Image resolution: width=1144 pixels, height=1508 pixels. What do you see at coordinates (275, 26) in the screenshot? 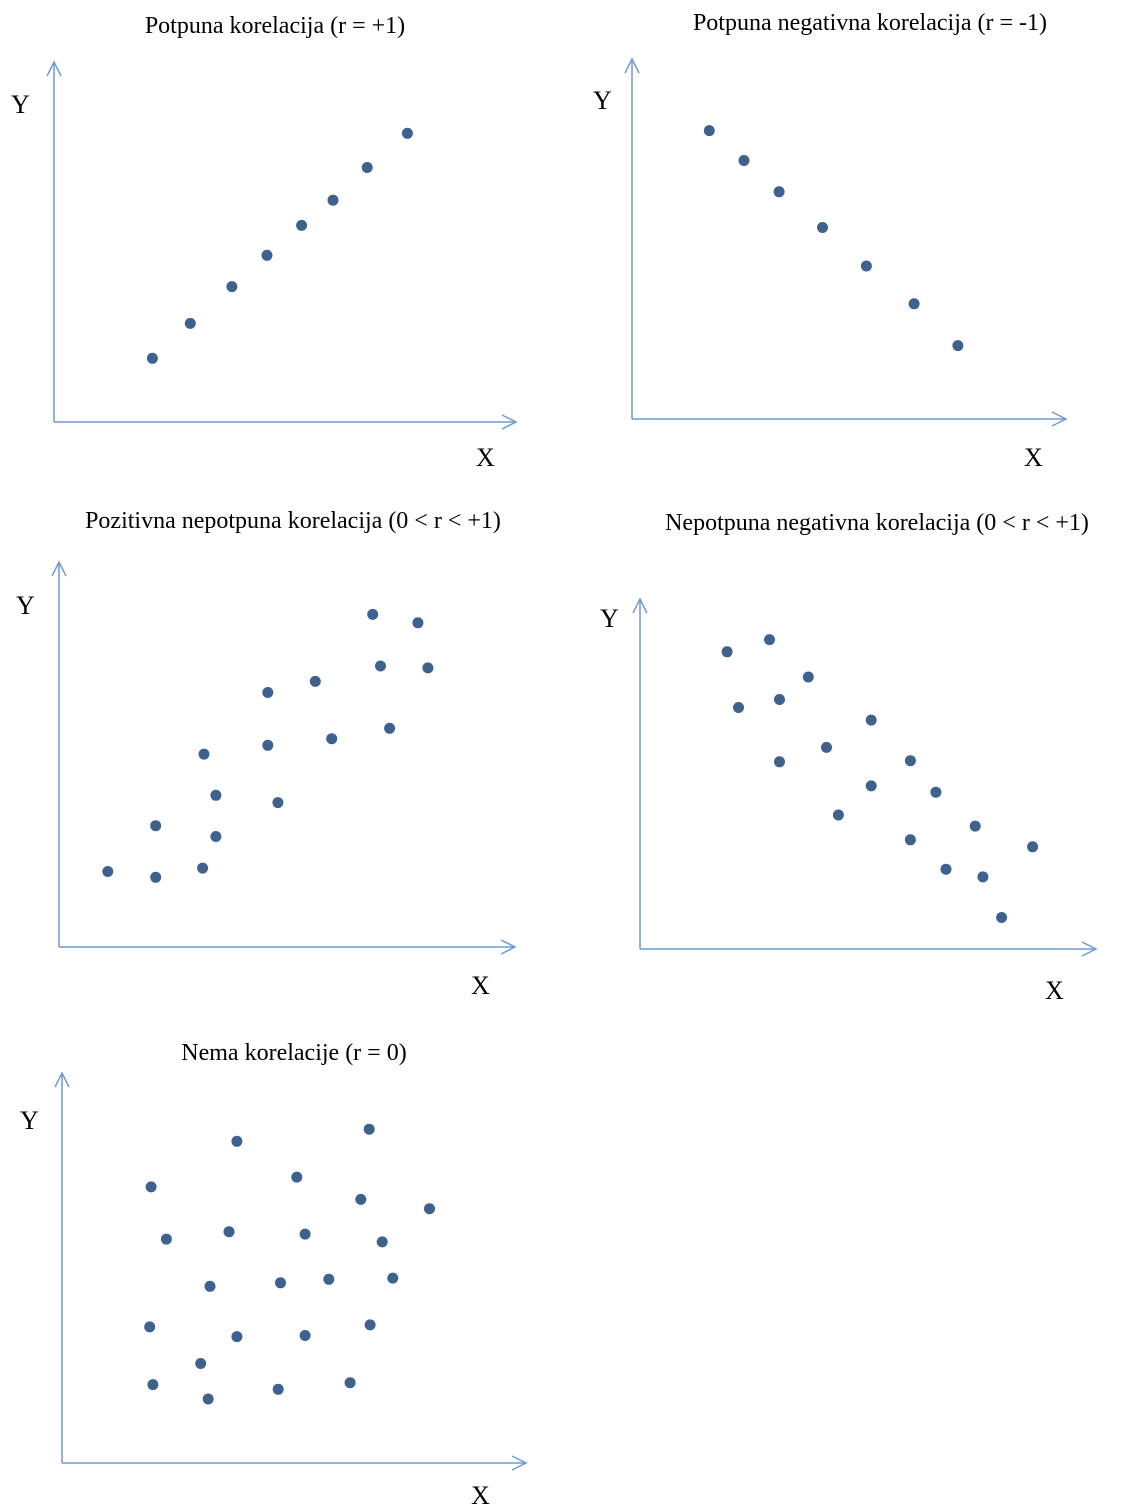
I see `chart-title: Potpuna korelacija (r = +1)` at bounding box center [275, 26].